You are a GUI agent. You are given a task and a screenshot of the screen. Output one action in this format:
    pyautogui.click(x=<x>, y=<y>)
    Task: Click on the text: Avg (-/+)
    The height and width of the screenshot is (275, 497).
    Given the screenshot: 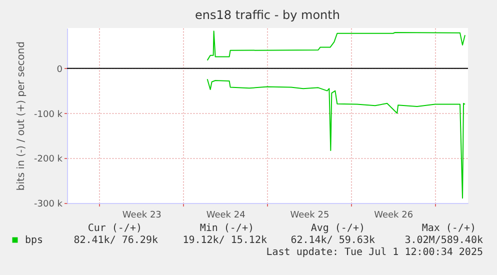 What is the action you would take?
    pyautogui.click(x=337, y=228)
    